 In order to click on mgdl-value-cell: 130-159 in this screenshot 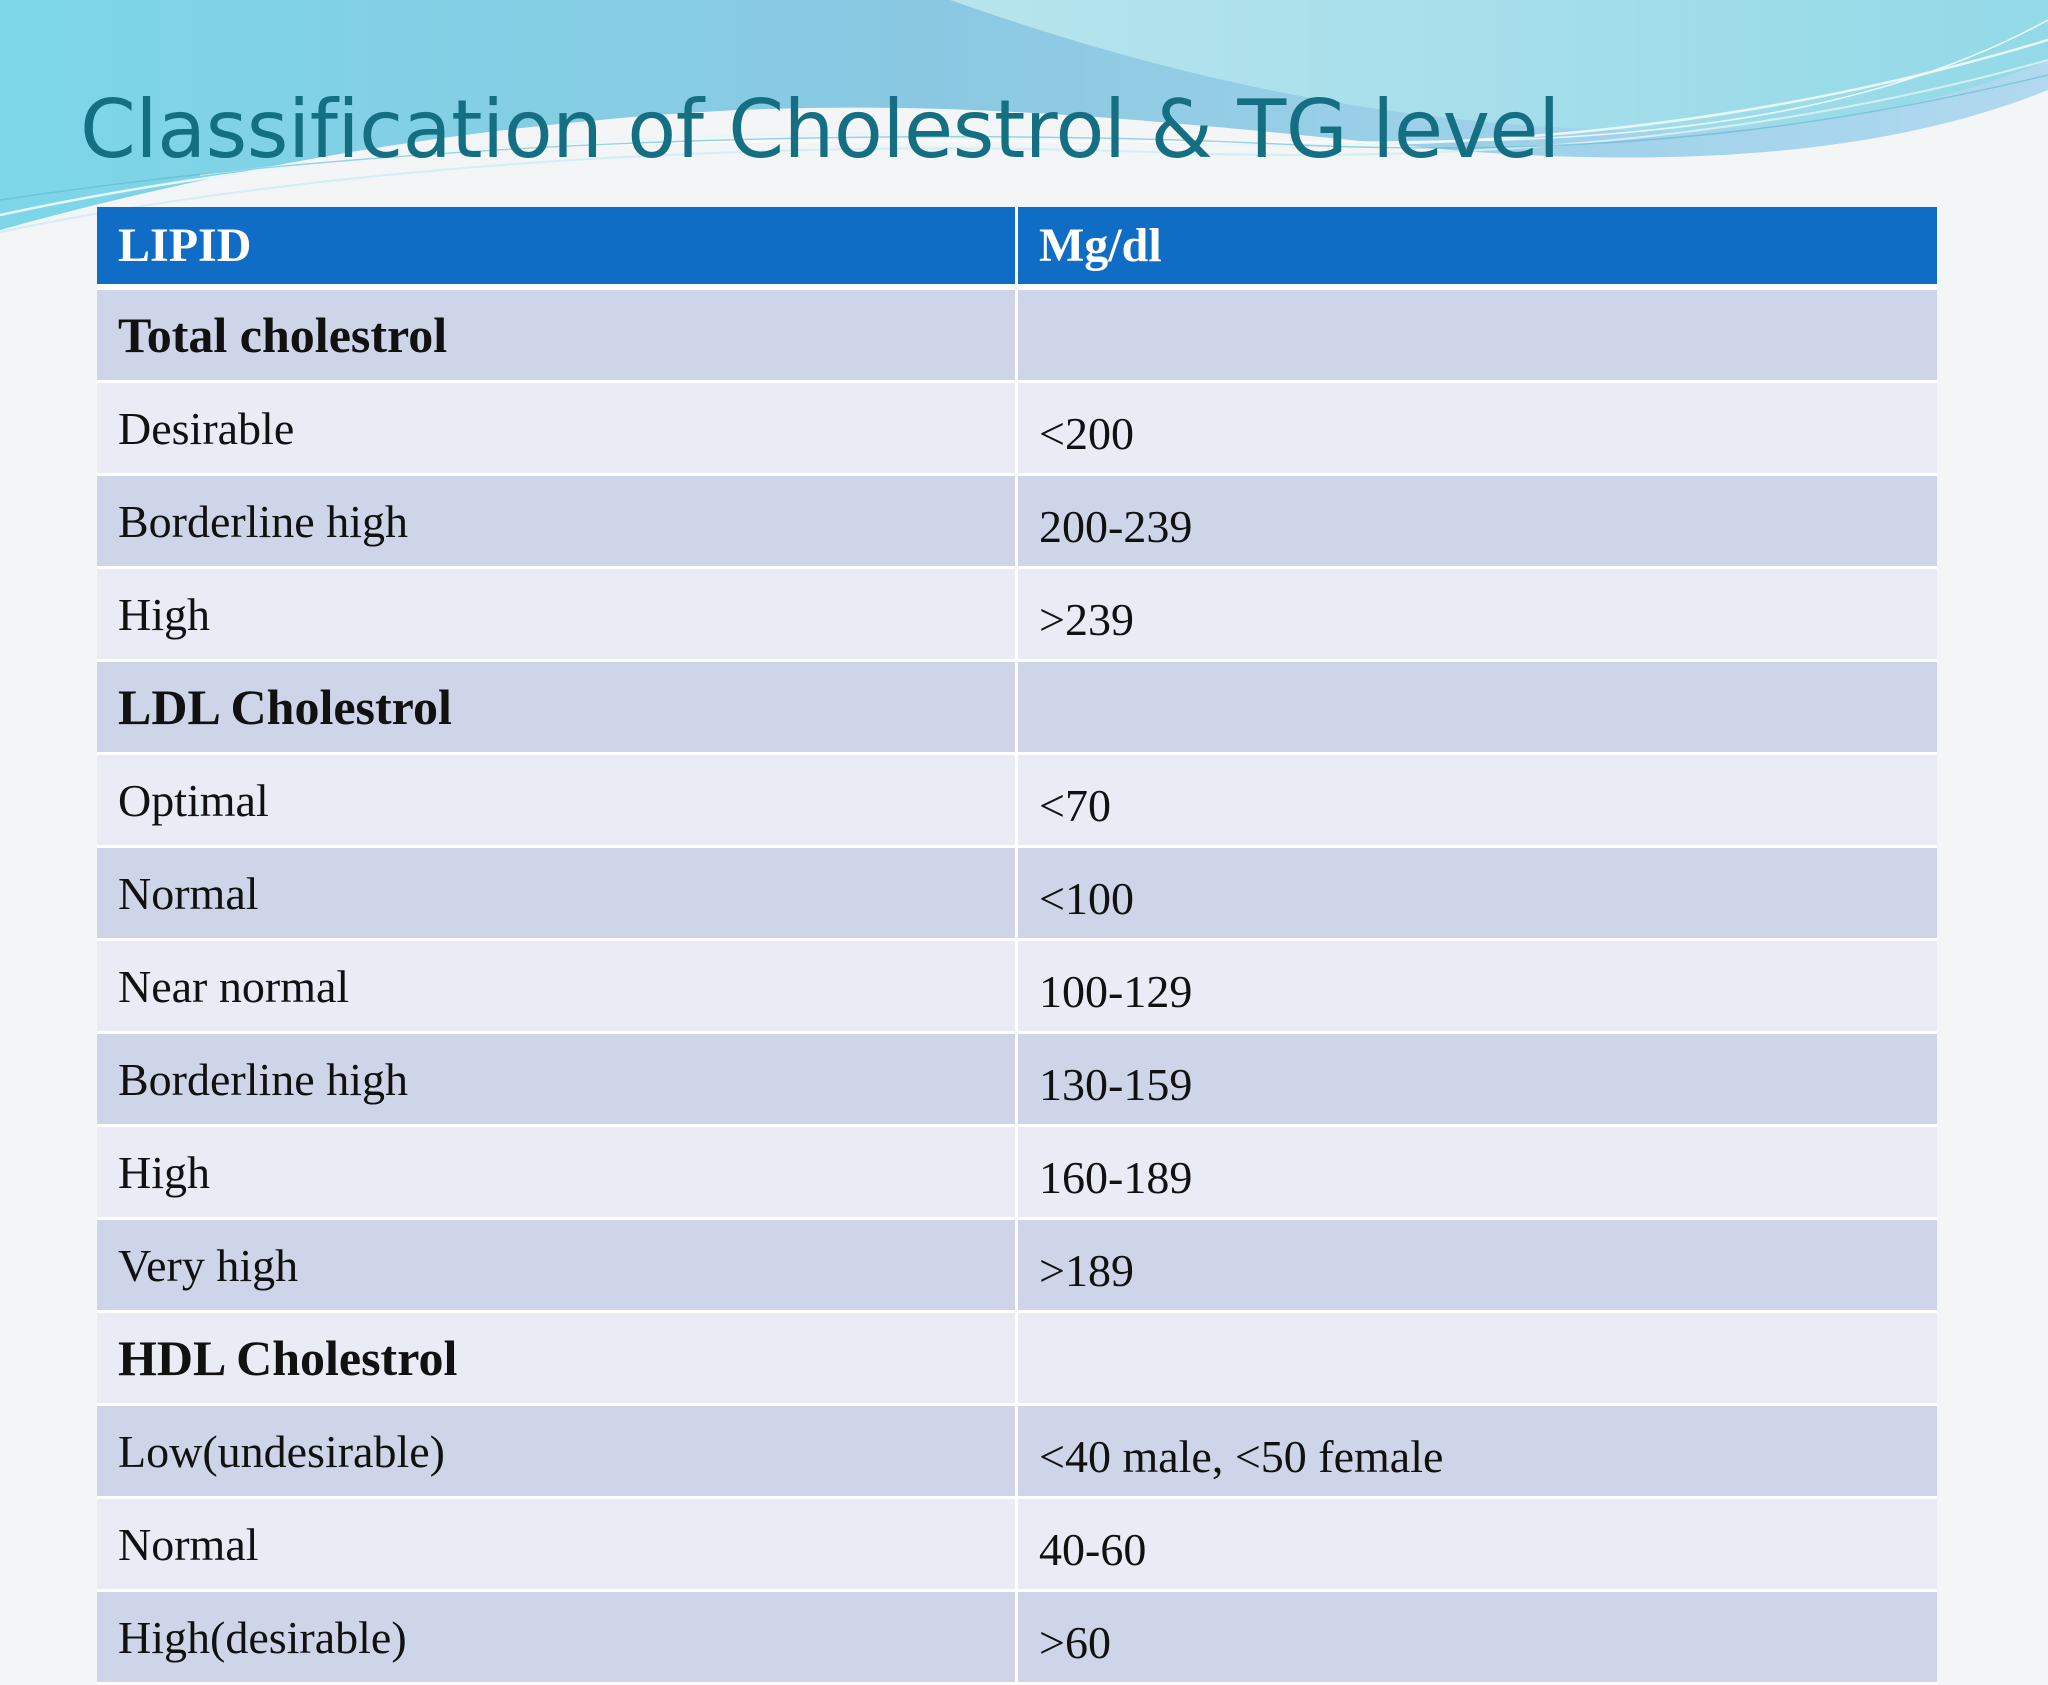, I will do `click(1477, 1080)`.